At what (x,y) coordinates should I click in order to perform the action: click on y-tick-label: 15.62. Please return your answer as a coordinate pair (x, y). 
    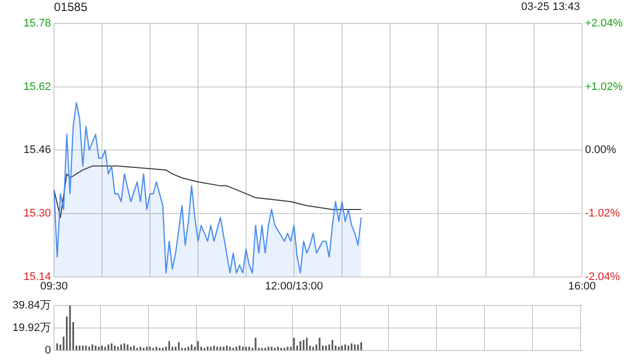
    Looking at the image, I should click on (37, 86).